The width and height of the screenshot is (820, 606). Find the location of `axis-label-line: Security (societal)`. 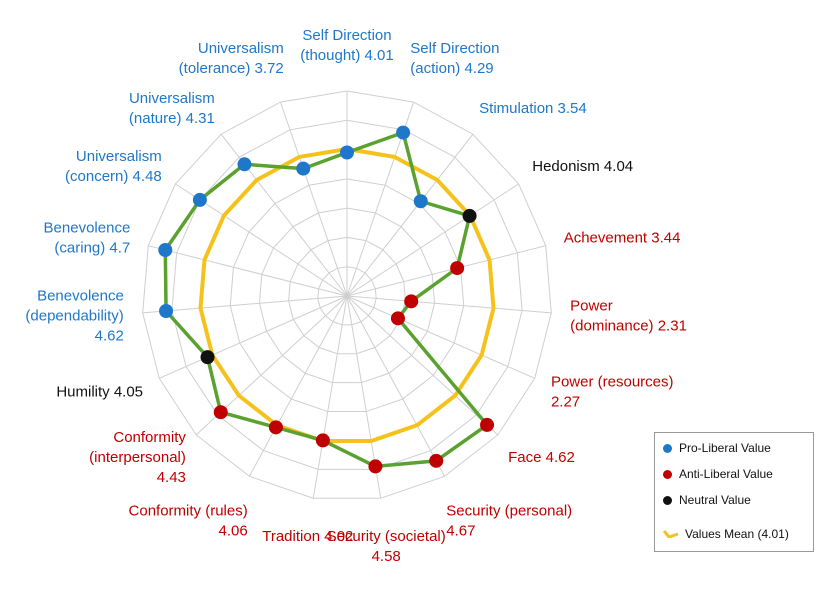

axis-label-line: Security (societal) is located at coordinates (386, 536).